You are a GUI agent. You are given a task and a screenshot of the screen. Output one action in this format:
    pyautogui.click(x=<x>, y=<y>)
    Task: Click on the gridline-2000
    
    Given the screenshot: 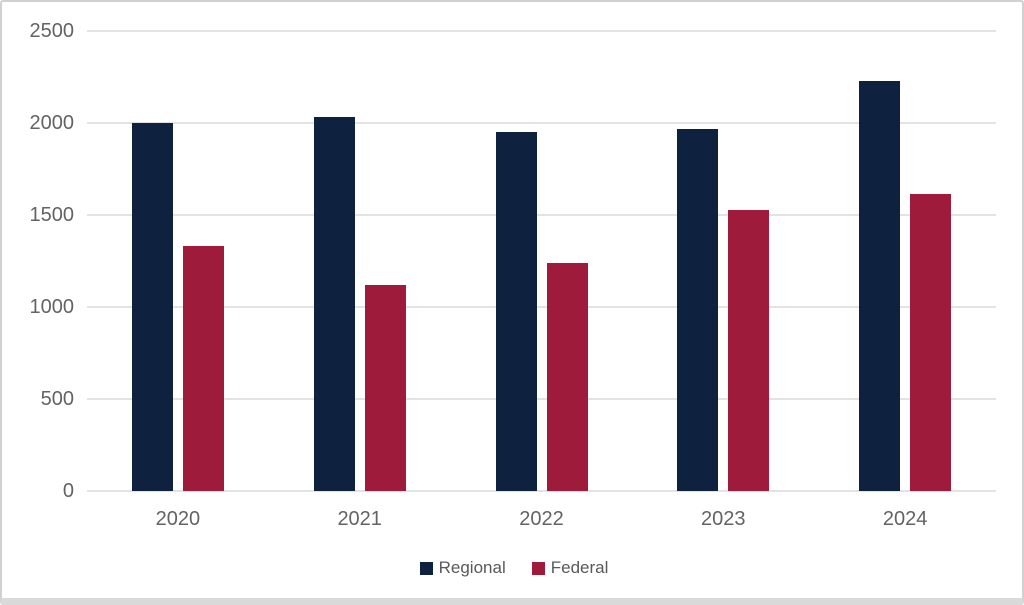 What is the action you would take?
    pyautogui.click(x=541, y=123)
    